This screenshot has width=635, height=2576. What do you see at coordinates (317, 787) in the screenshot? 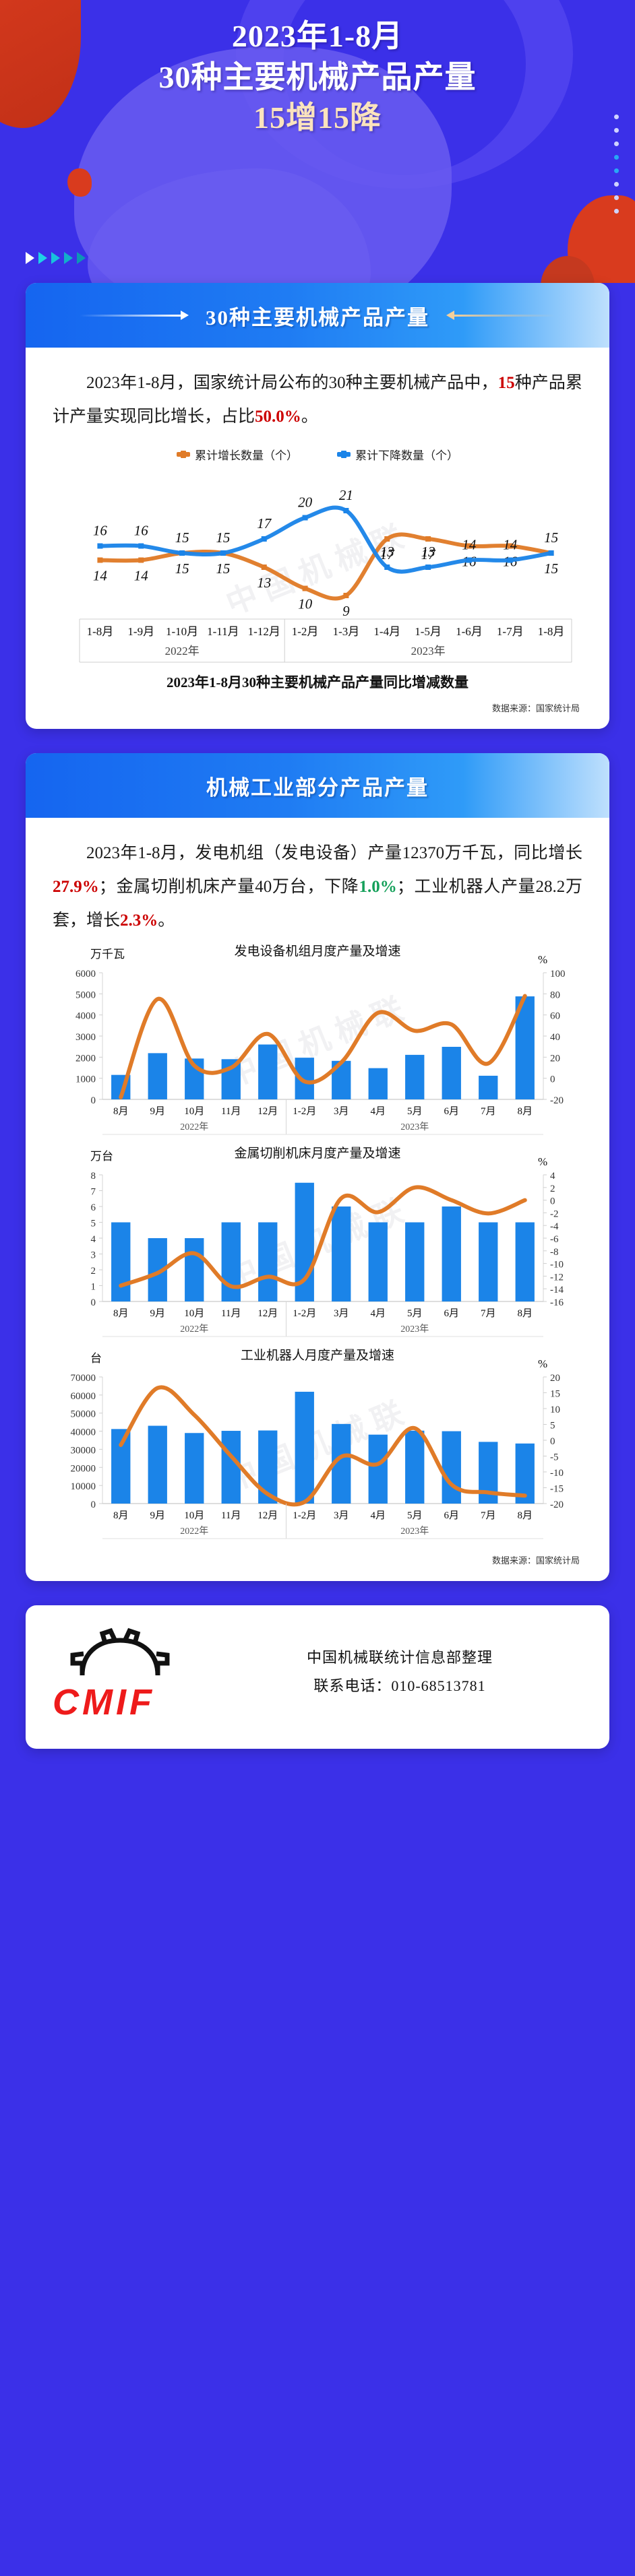
I see `card2-title: 机械工业部分产品产量` at bounding box center [317, 787].